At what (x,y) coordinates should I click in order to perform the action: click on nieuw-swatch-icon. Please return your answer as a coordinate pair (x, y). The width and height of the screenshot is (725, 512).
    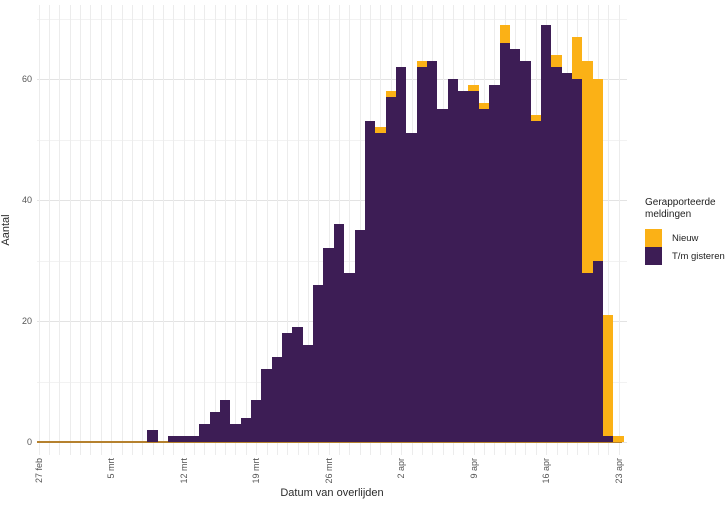
    Looking at the image, I should click on (653, 238).